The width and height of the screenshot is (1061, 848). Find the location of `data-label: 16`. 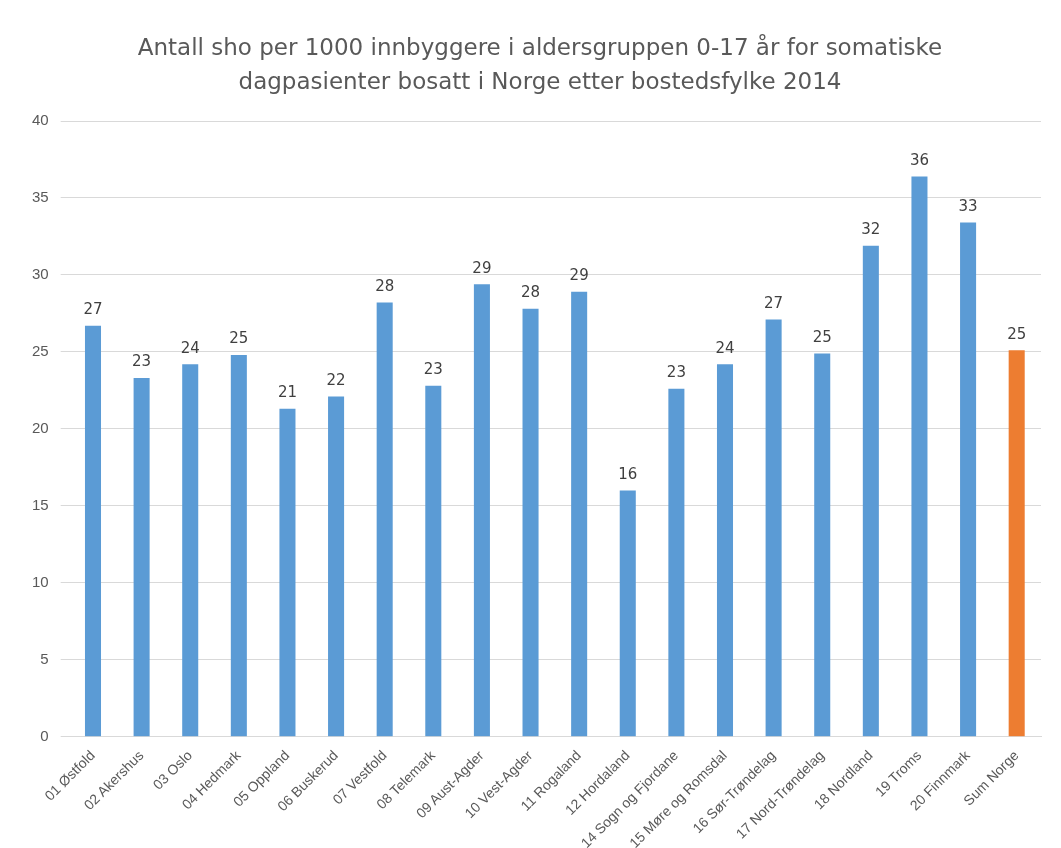

data-label: 16 is located at coordinates (628, 473).